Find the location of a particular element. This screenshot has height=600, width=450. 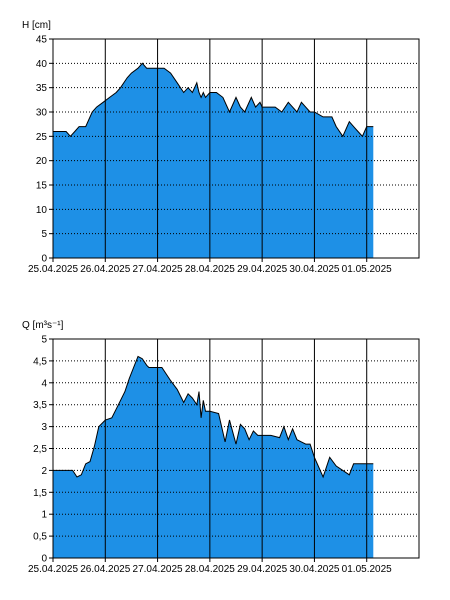

y-tick-label: 20 is located at coordinates (42, 161).